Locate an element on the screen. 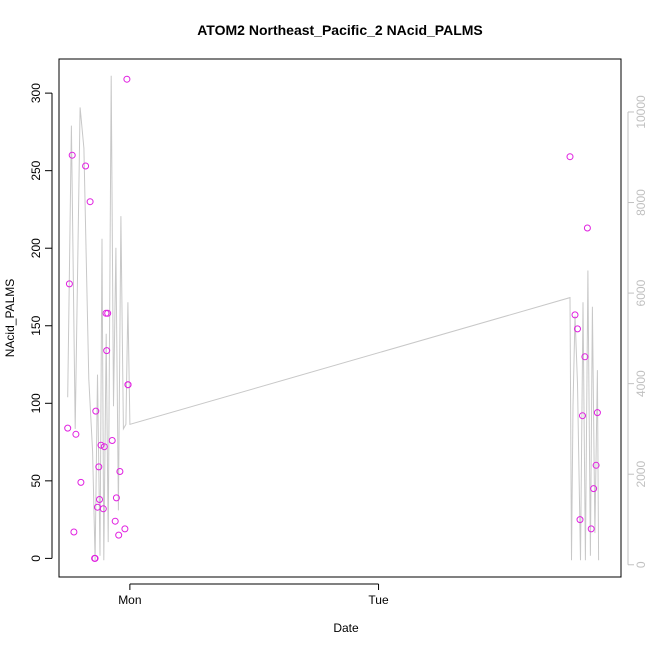 This screenshot has height=650, width=650. y-tick-label: 300 is located at coordinates (36, 93).